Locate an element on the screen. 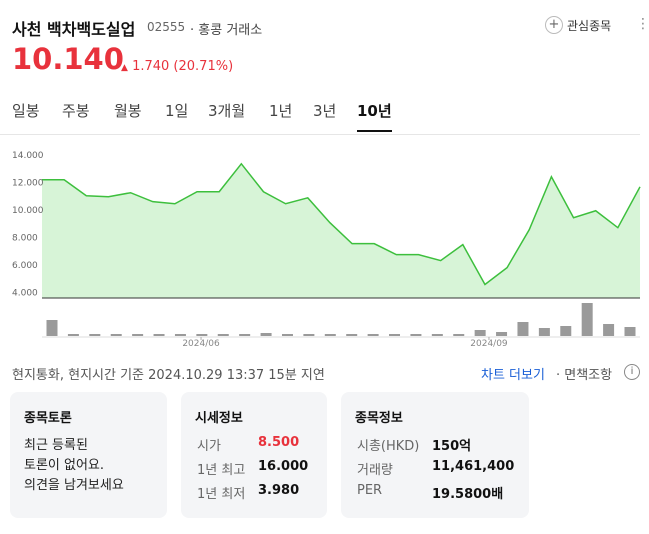 Image resolution: width=649 pixels, height=534 pixels. plus-icon: + is located at coordinates (554, 25).